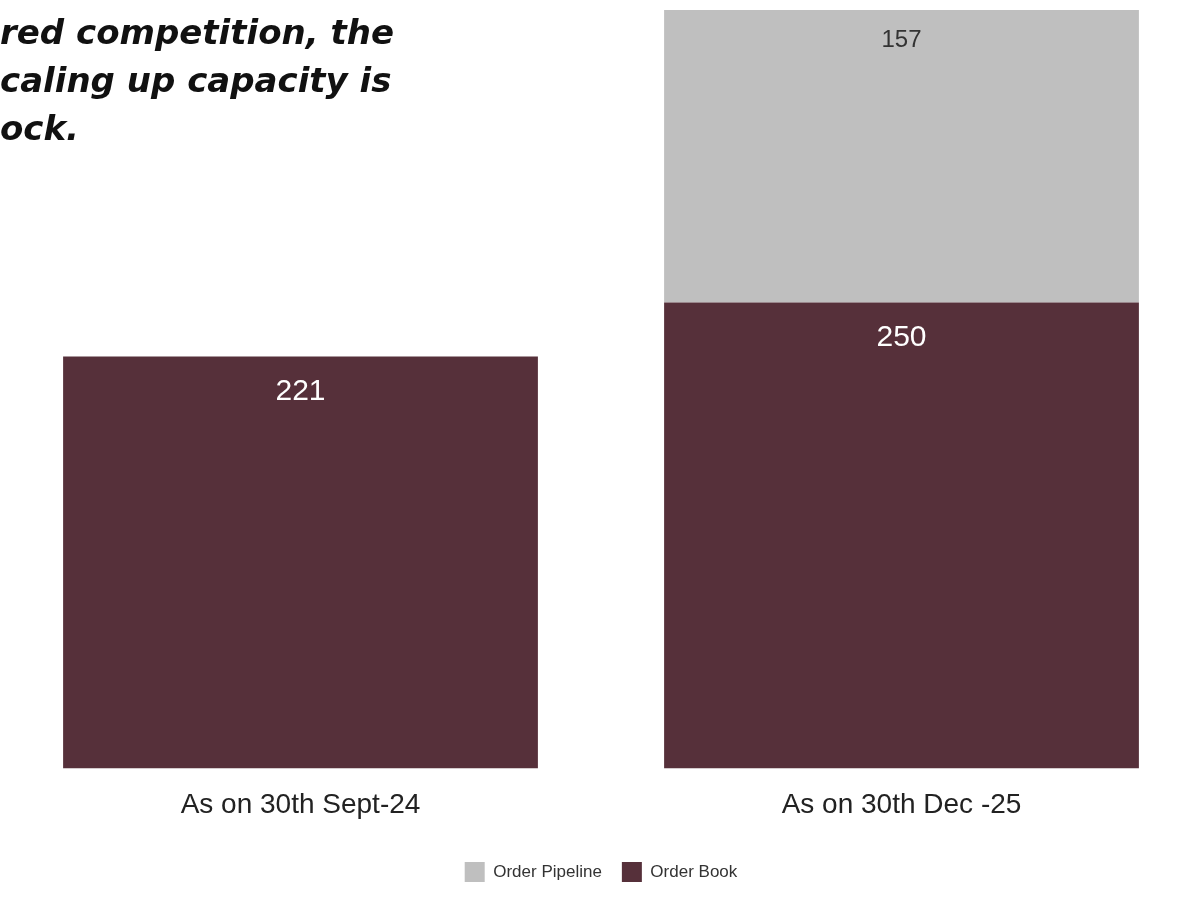 This screenshot has width=1202, height=902. What do you see at coordinates (197, 80) in the screenshot?
I see `text: red competition, the caling up capacity is ock.` at bounding box center [197, 80].